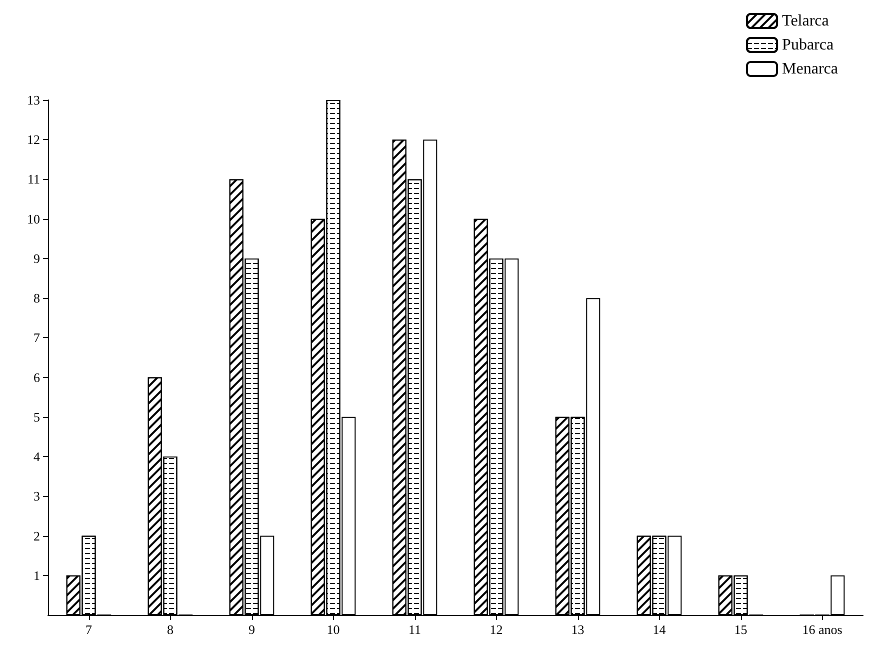 The width and height of the screenshot is (891, 653). What do you see at coordinates (89, 629) in the screenshot?
I see `x-tick-label: 7` at bounding box center [89, 629].